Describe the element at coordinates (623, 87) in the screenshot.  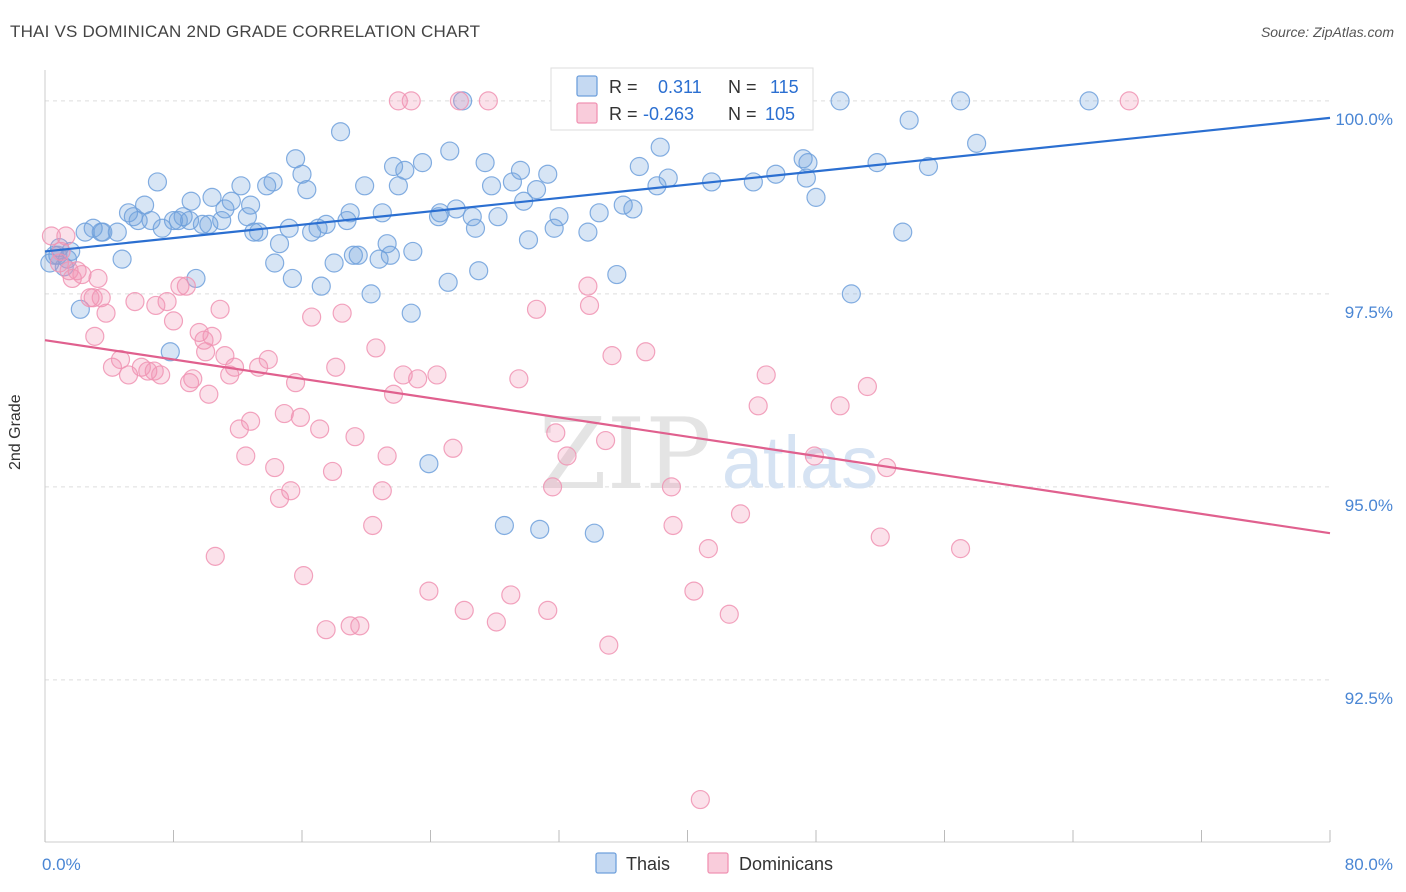
I see `thais-r-label: R =` at that location.